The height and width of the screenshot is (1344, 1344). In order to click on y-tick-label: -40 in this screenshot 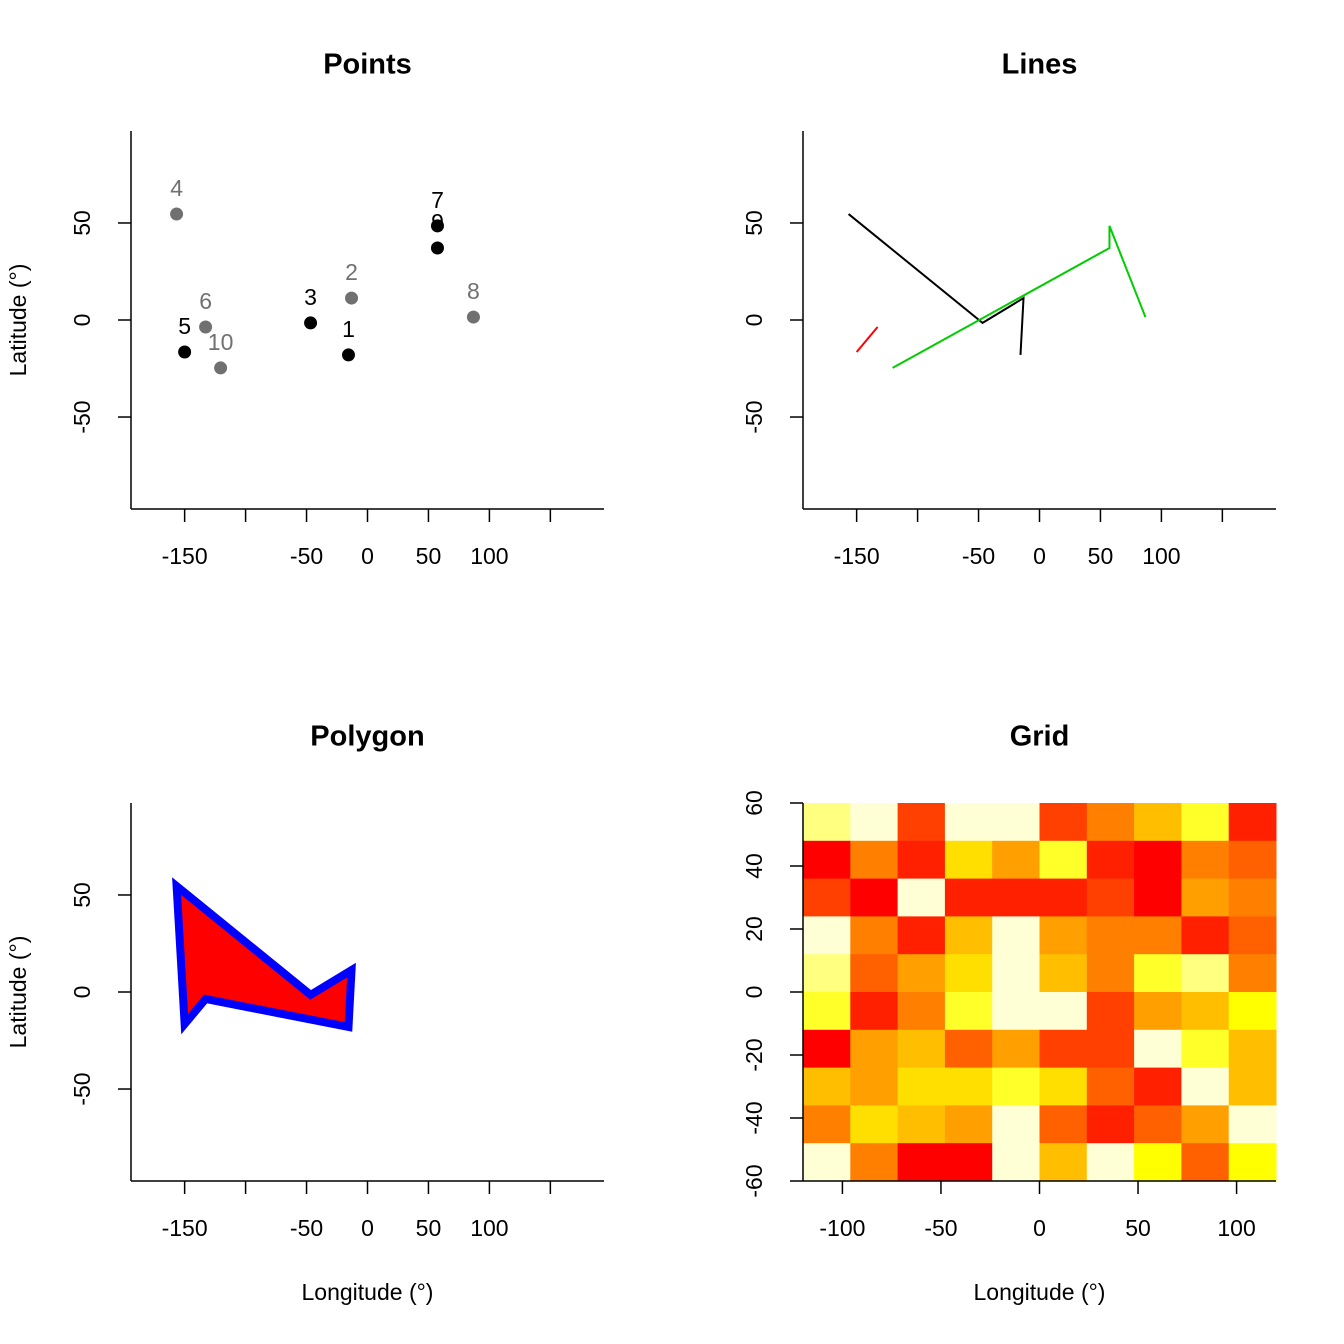, I will do `click(754, 1117)`.